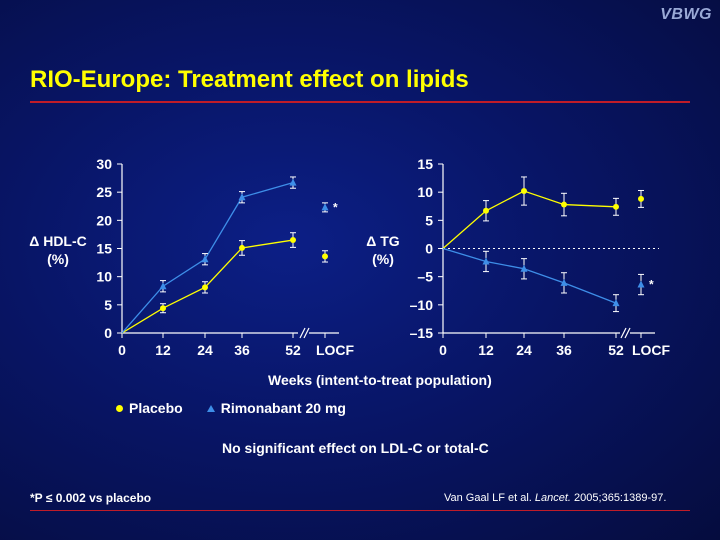  What do you see at coordinates (651, 350) in the screenshot?
I see `chart1-x-tick-label: LOCF` at bounding box center [651, 350].